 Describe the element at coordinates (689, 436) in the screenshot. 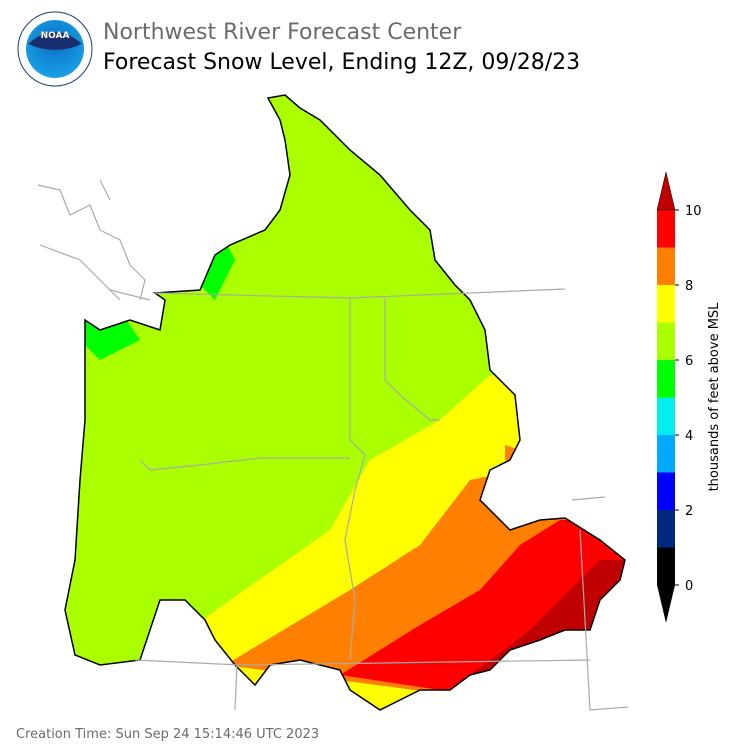

I see `colorbar-tick-label: 4` at that location.